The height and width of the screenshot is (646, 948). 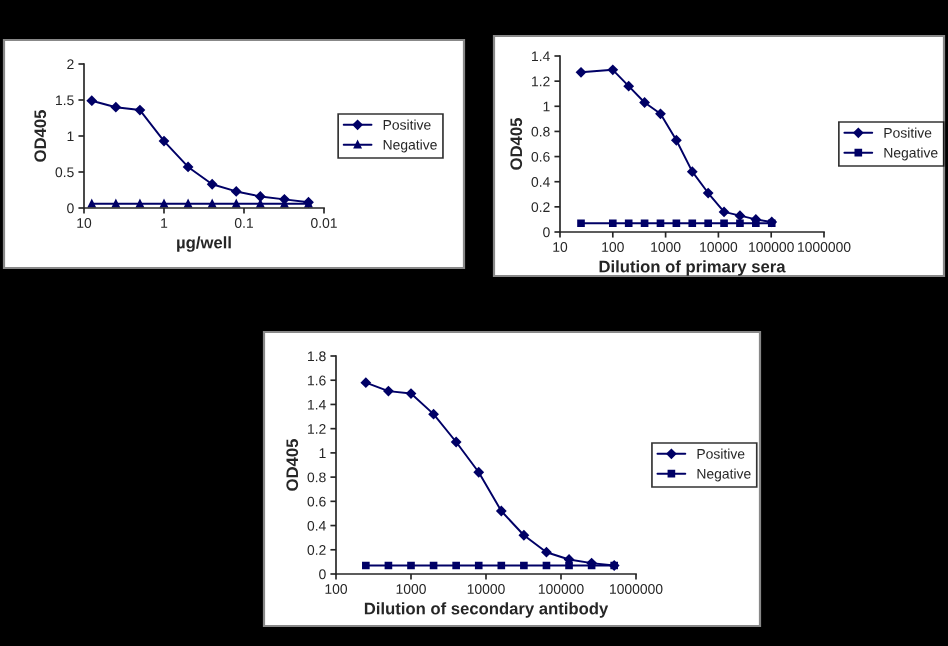 I want to click on x-axis-title: µg/well, so click(x=204, y=244).